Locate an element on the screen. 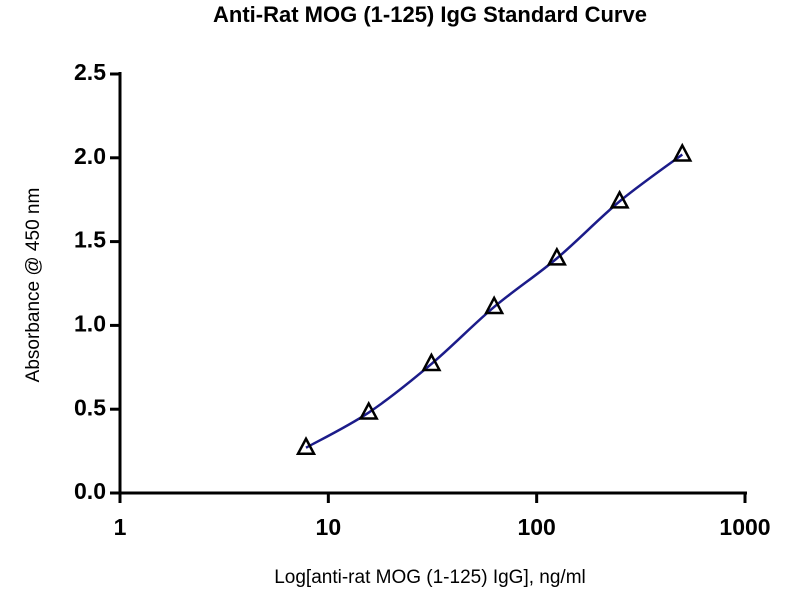 The height and width of the screenshot is (600, 800). x-axis-label: Log[anti-rat MOG (1-125) IgG], ng/ml is located at coordinates (430, 577).